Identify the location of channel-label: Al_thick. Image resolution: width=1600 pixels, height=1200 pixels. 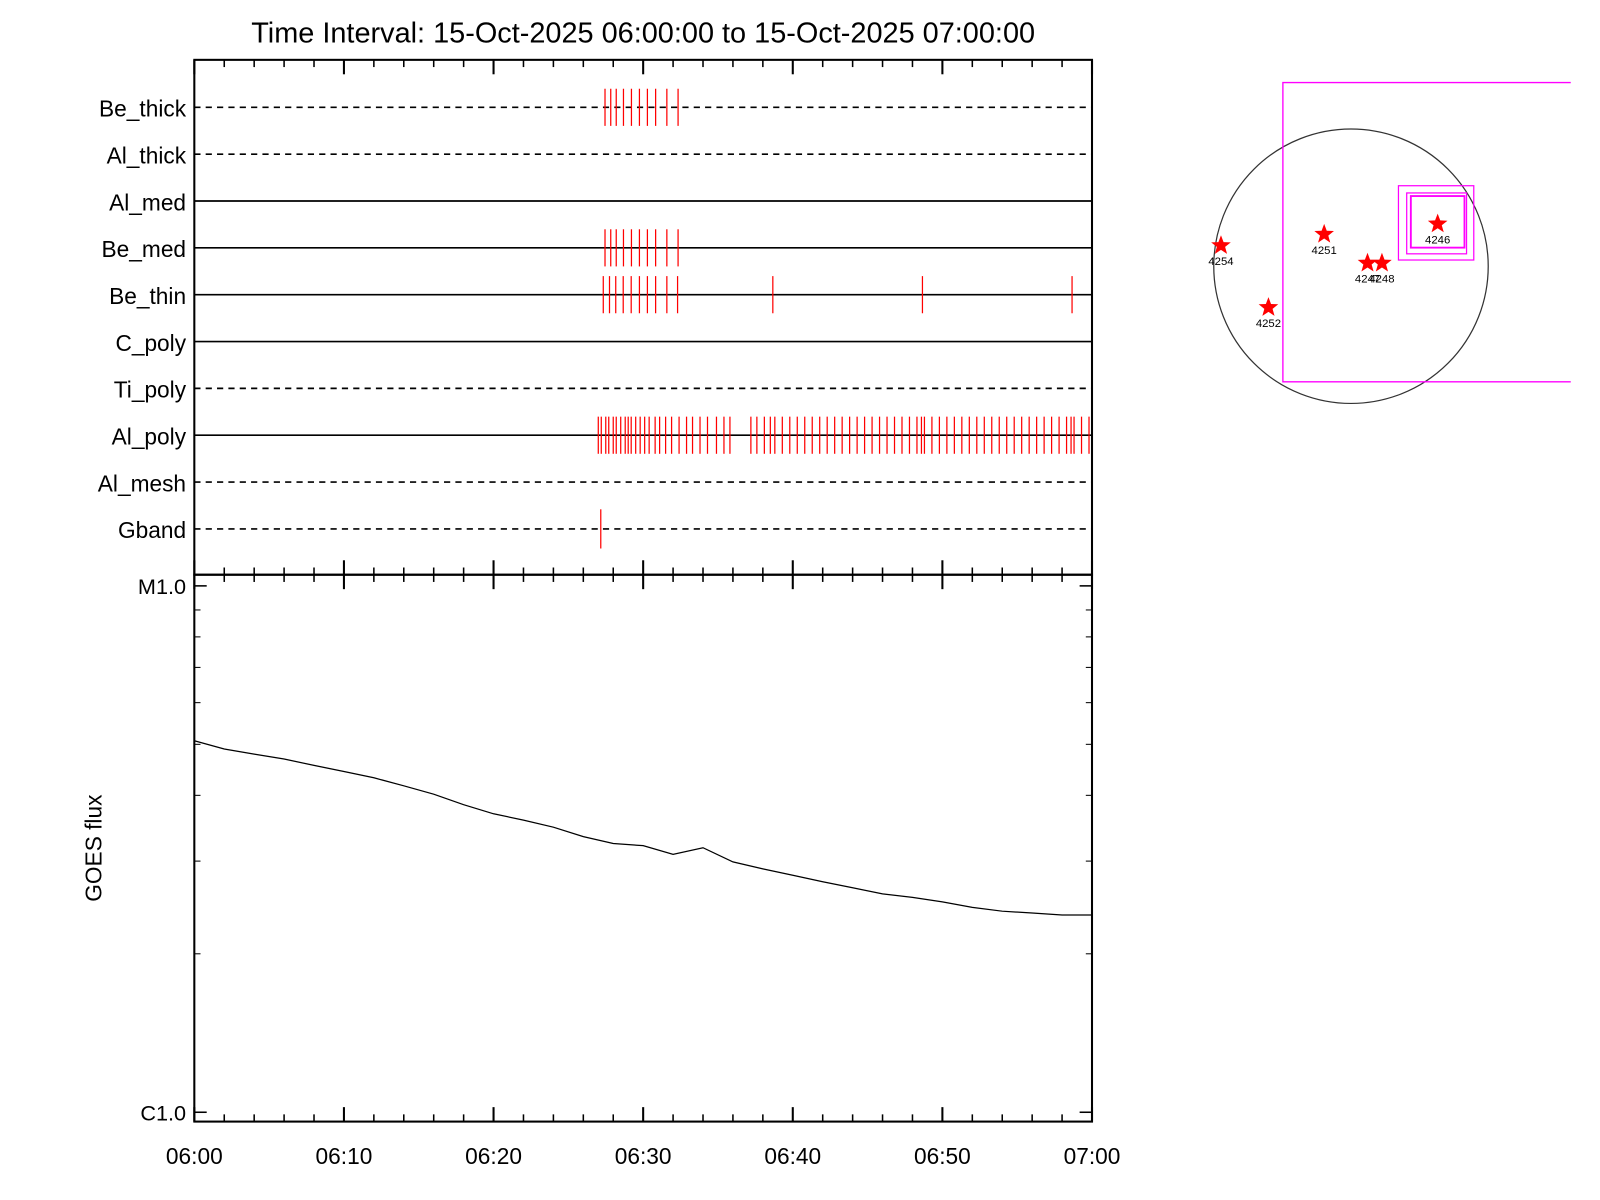
(147, 155).